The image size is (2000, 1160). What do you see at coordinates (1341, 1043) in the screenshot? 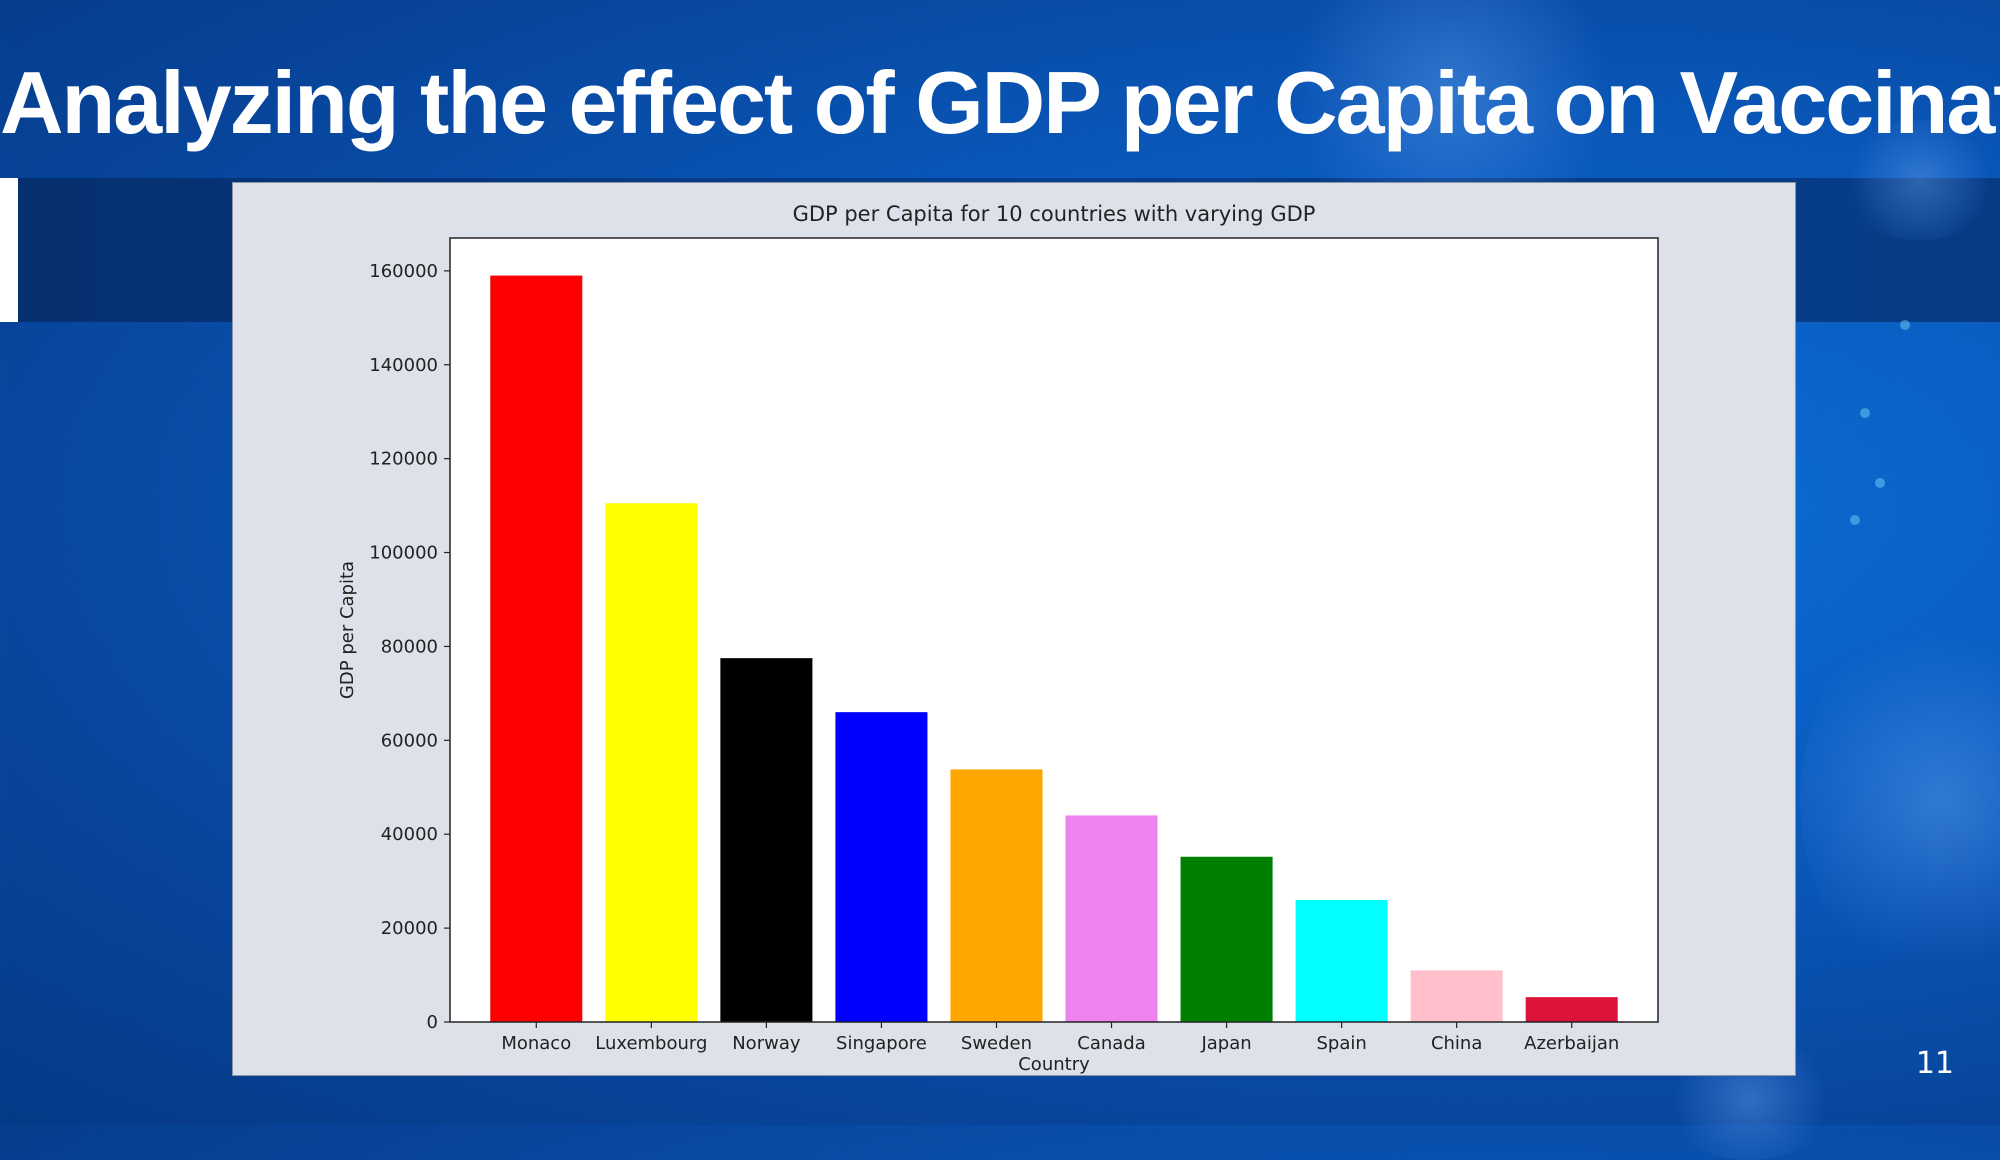
I see `x-tick-label: Spain` at bounding box center [1341, 1043].